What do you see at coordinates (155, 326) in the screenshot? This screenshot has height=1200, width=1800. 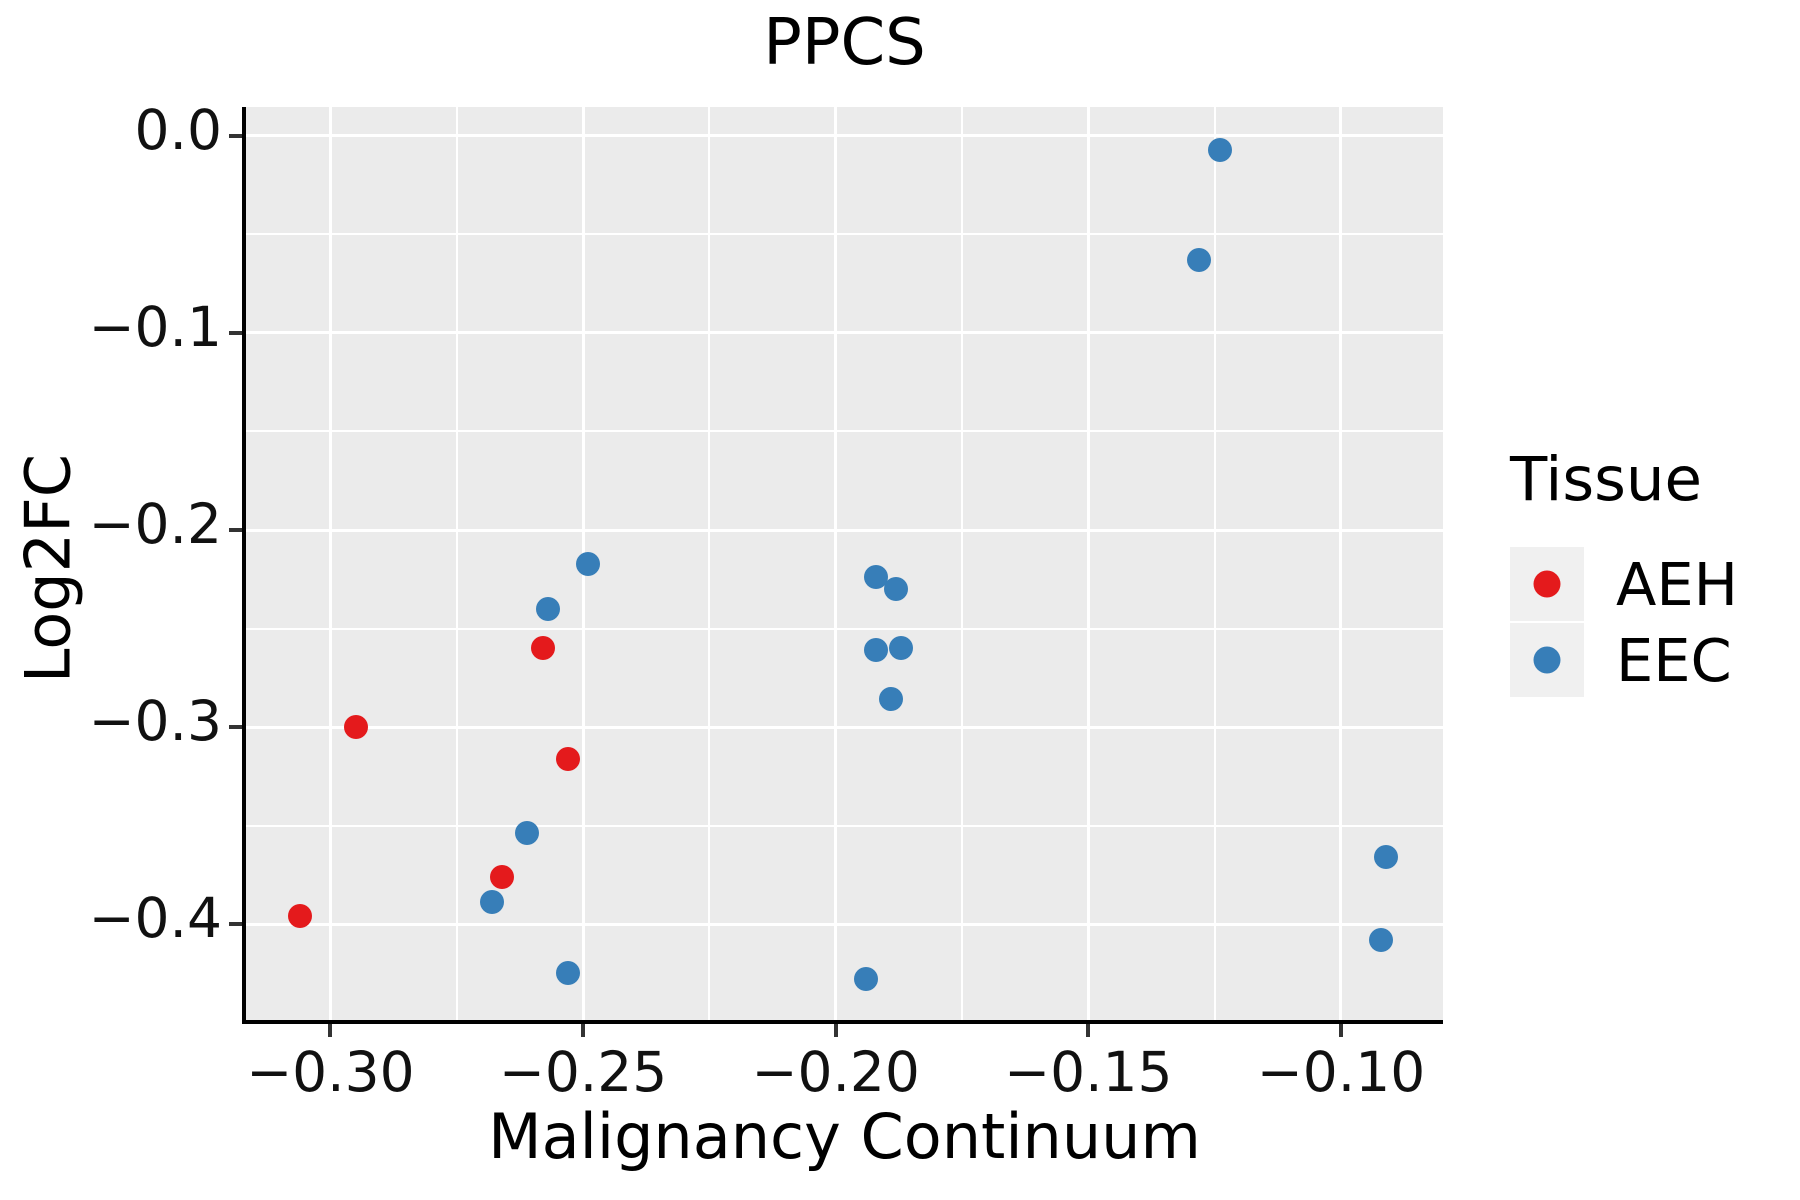 I see `y-tick-label: −0.1` at bounding box center [155, 326].